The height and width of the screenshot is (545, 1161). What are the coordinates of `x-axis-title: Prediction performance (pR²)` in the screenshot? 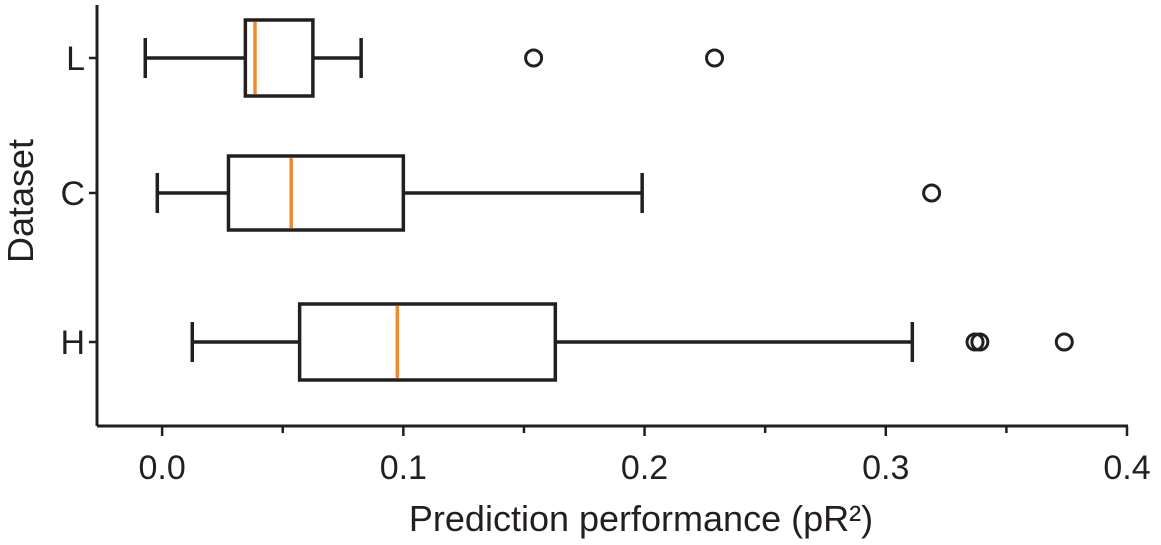 It's located at (641, 518).